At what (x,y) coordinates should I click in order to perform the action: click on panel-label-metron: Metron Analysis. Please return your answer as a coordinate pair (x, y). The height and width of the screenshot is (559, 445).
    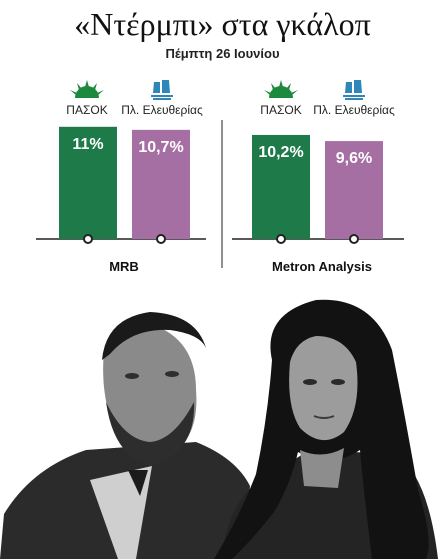
    Looking at the image, I should click on (322, 266).